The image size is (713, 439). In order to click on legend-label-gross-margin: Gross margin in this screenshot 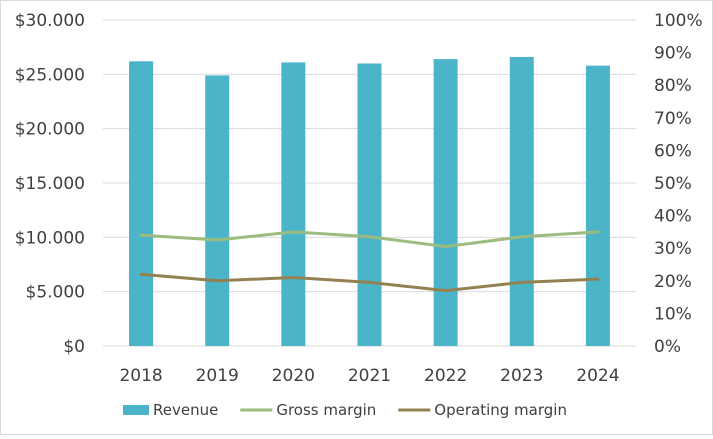, I will do `click(326, 410)`.